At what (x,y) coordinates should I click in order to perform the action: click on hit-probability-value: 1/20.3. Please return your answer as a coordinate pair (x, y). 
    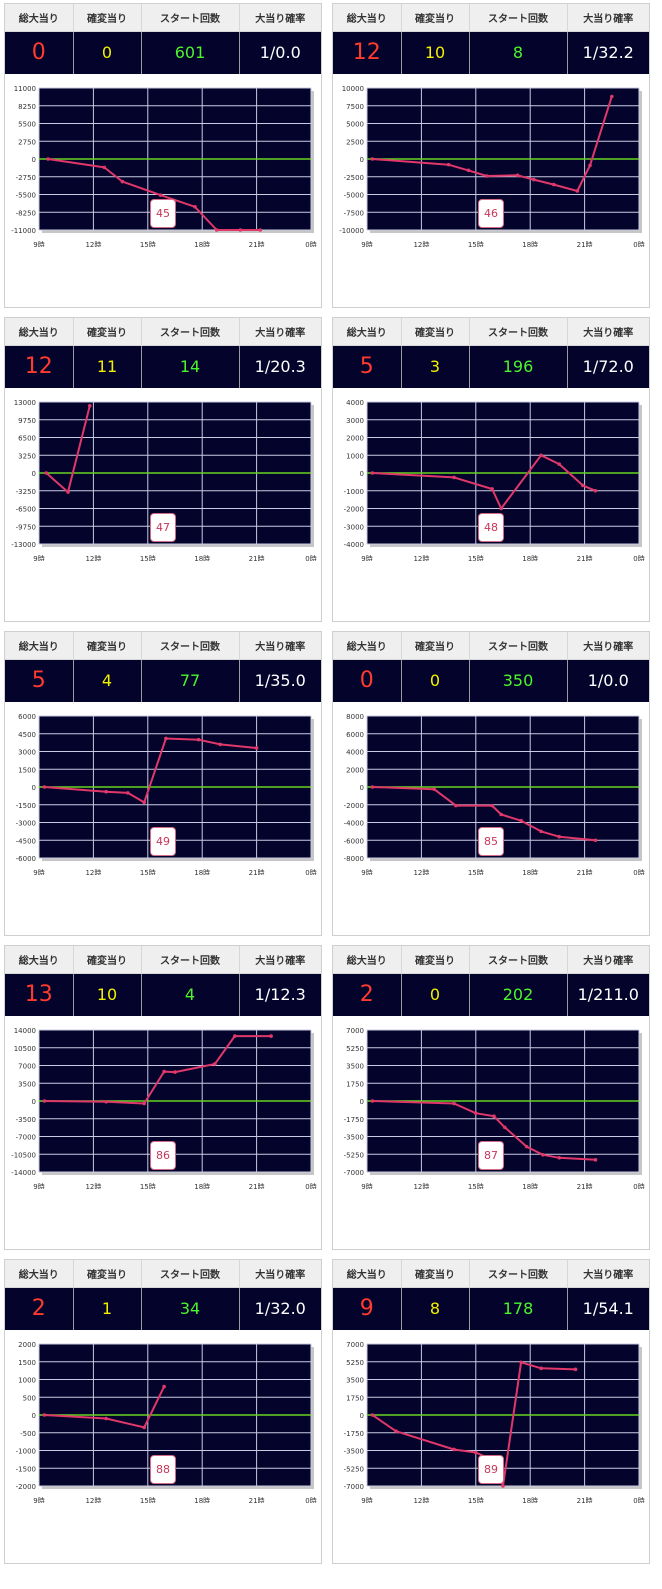
    Looking at the image, I should click on (280, 366).